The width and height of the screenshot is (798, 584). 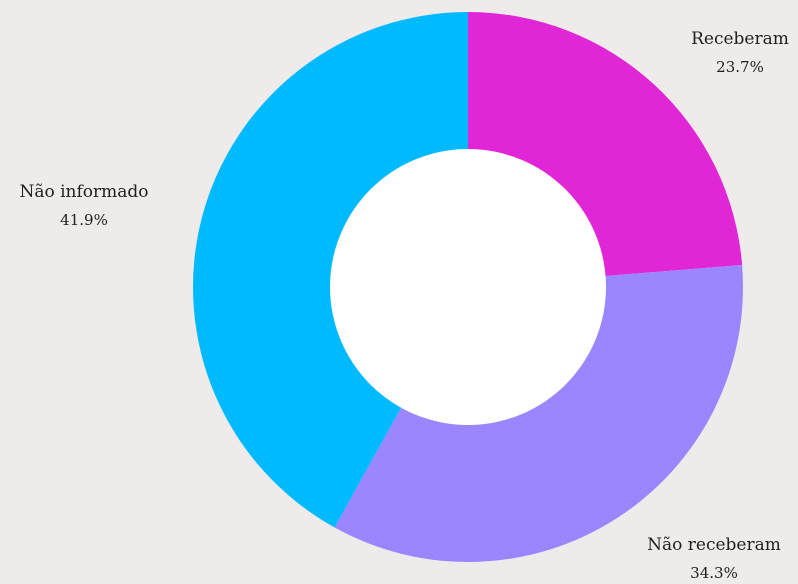 I want to click on slice-percent-label: 34.3%, so click(x=714, y=573).